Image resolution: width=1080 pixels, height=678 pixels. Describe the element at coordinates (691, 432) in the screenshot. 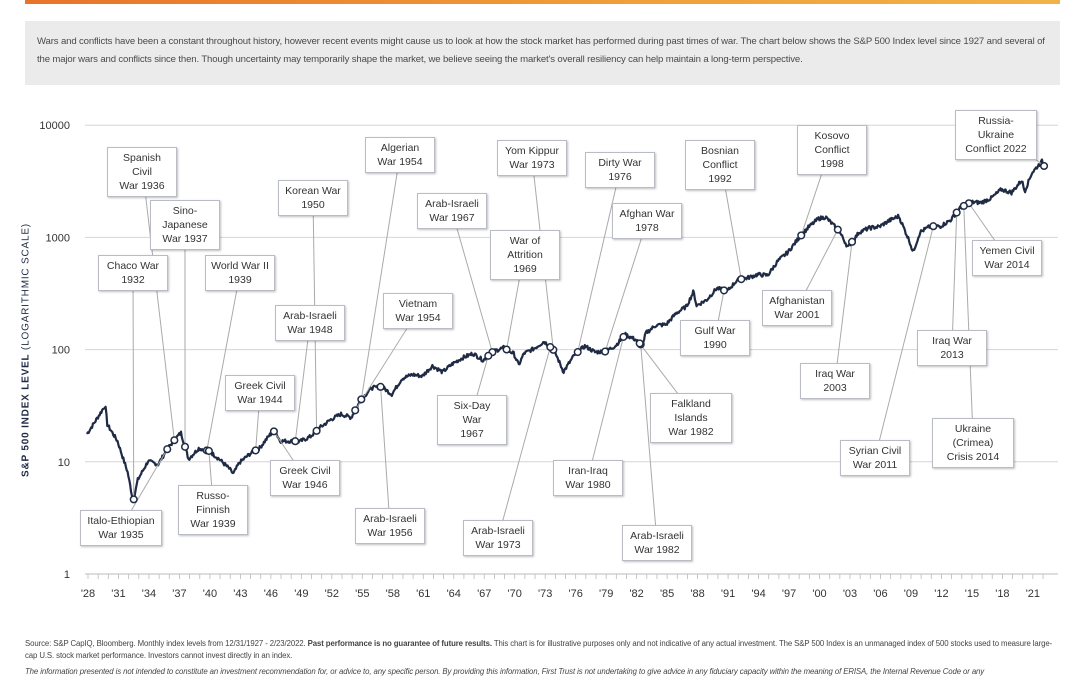

I see `event-label-line: War 1982` at that location.